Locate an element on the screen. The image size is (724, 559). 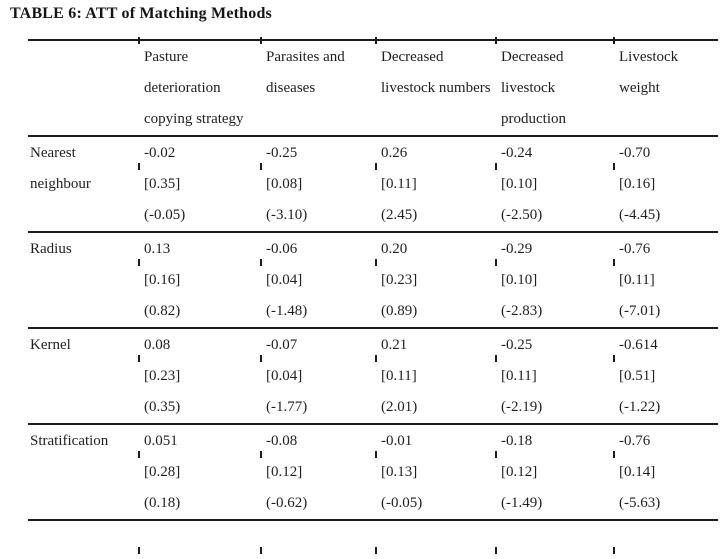
table-cell: -0.01 [0.13] (-0.05) is located at coordinates (435, 472).